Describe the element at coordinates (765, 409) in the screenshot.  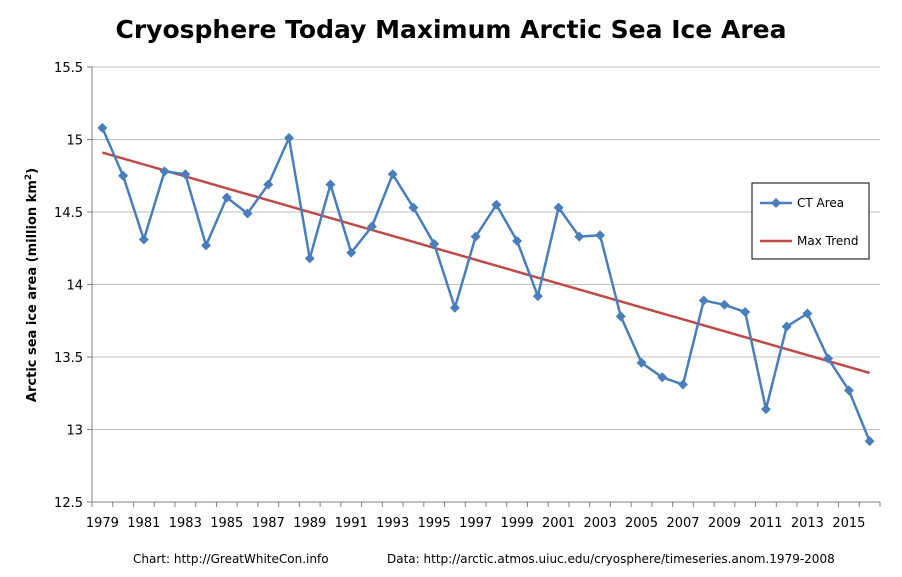
I see `data-point-2011` at that location.